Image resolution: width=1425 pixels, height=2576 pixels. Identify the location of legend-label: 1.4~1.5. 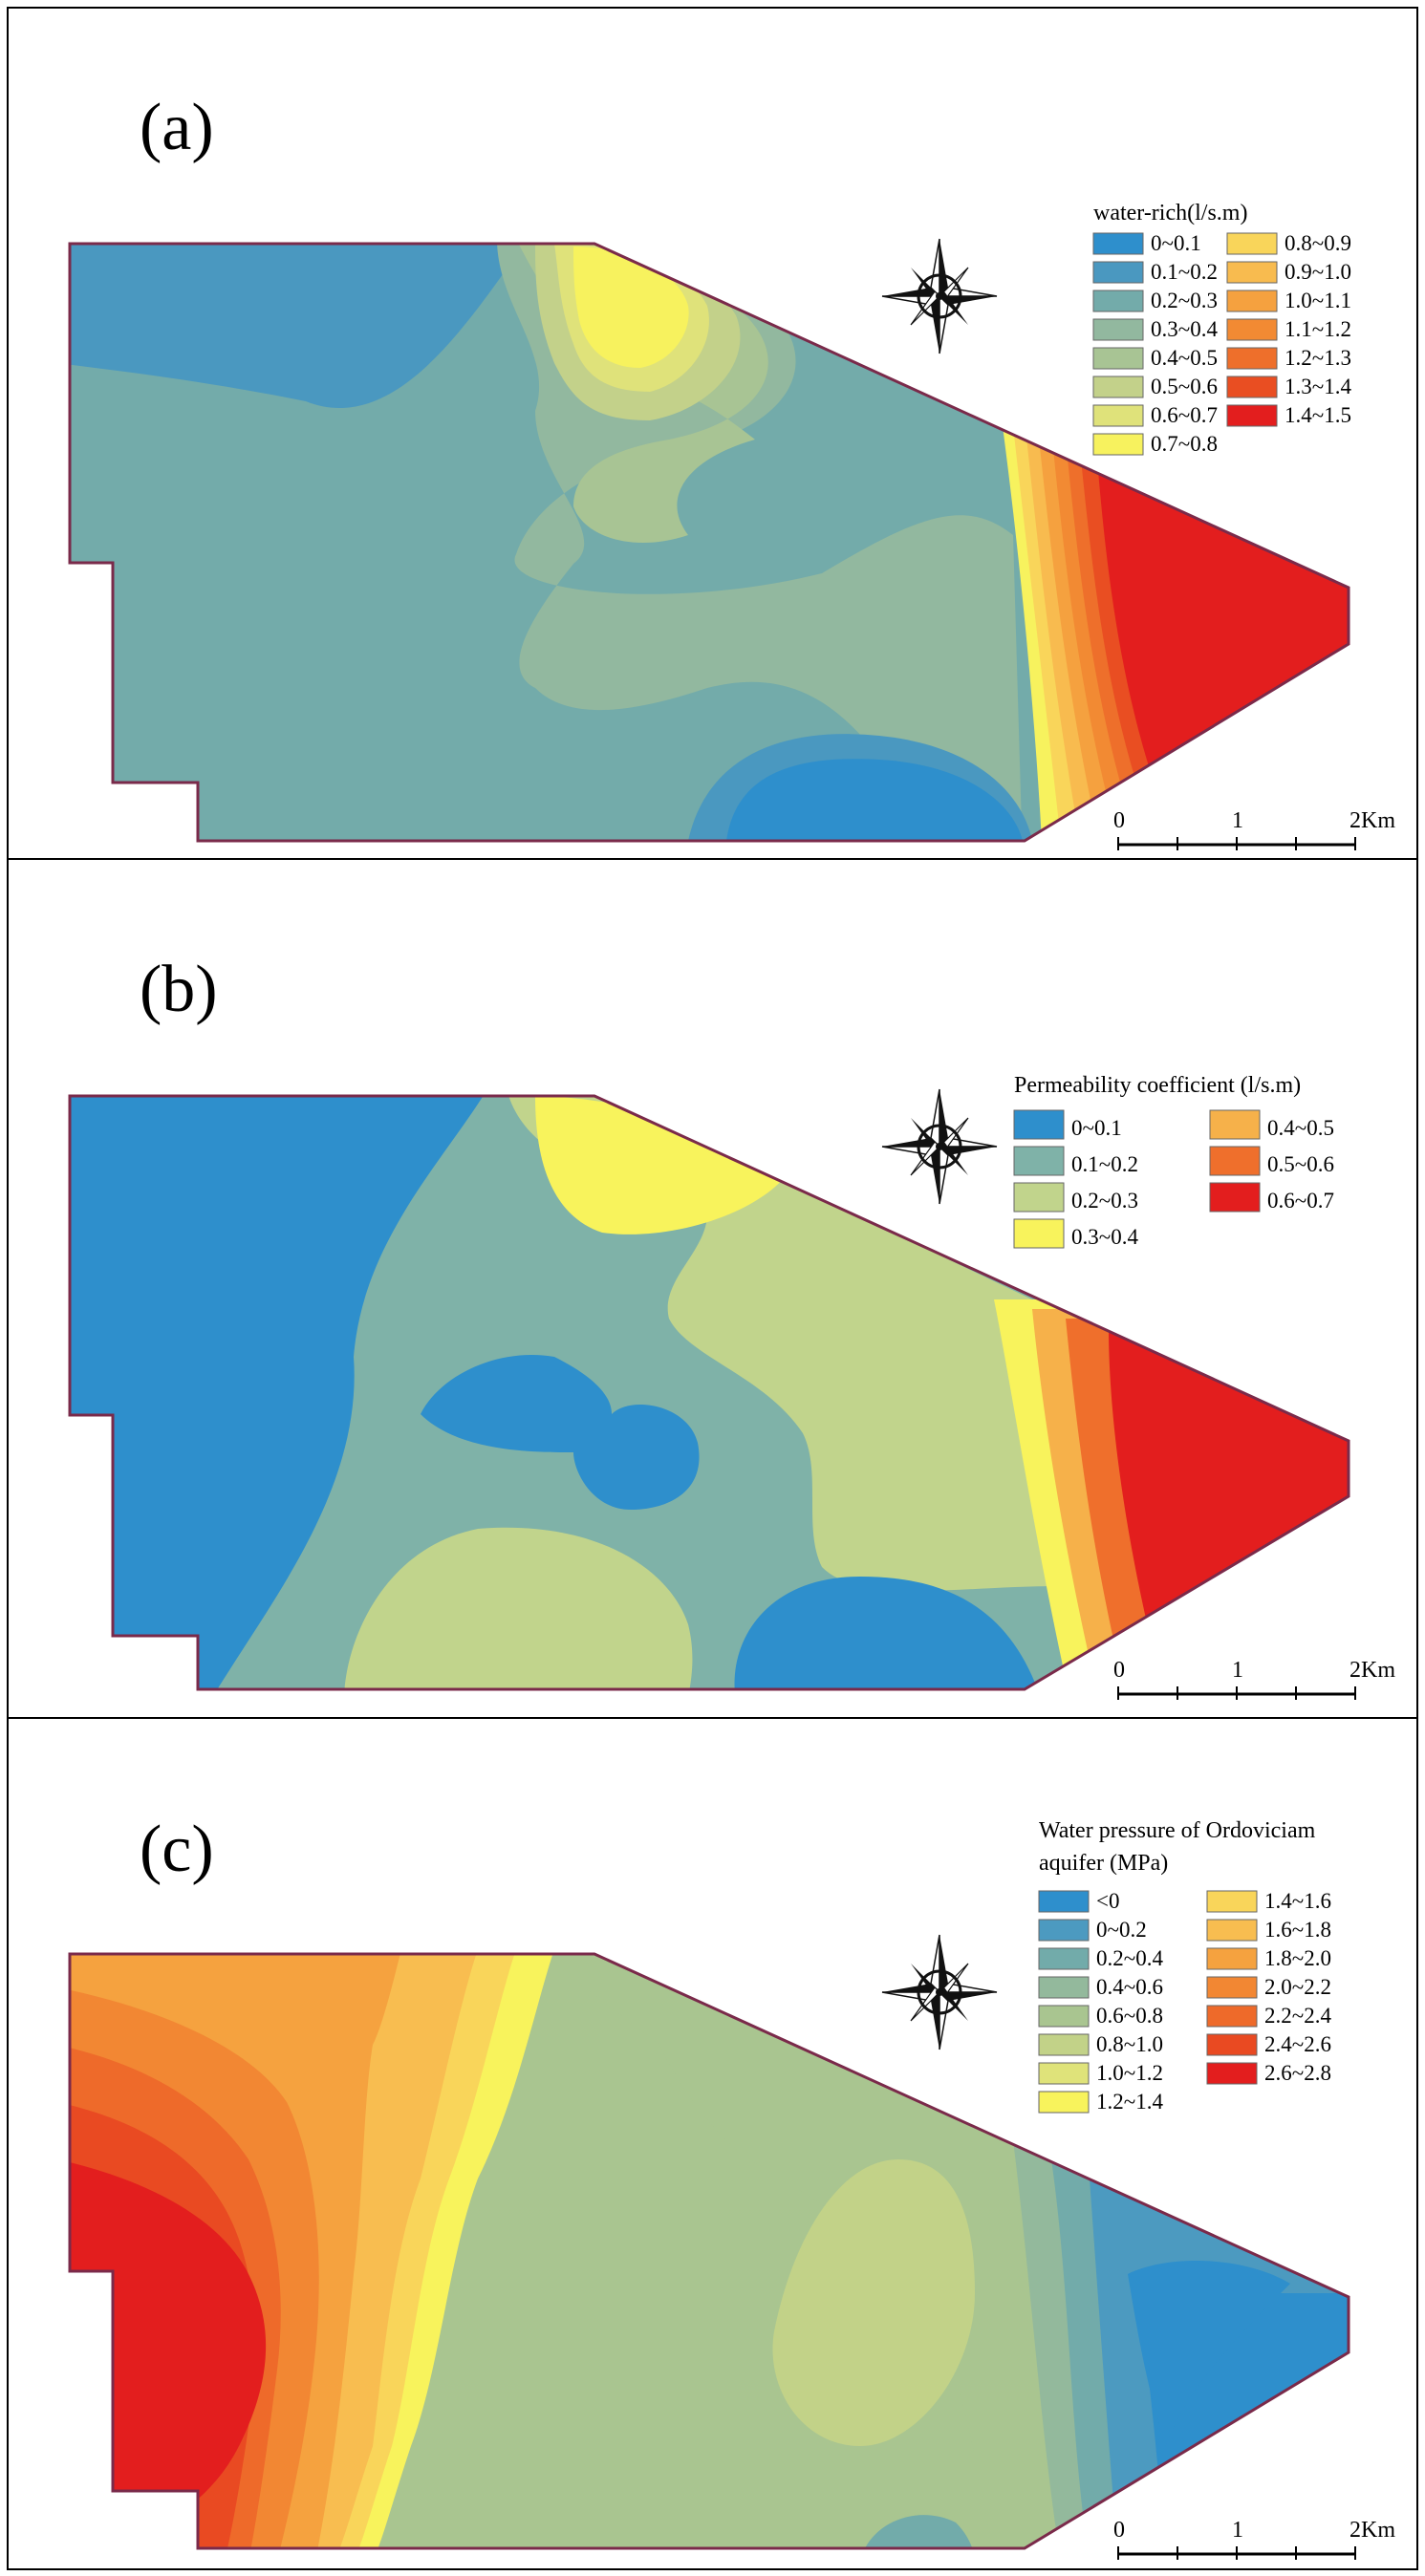
(1318, 415).